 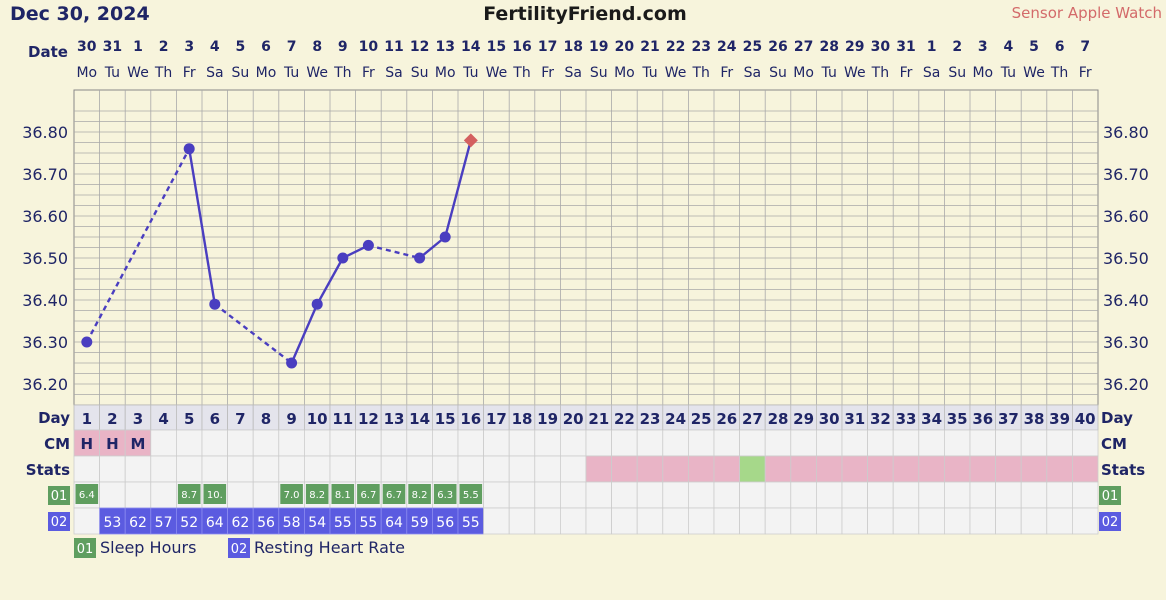 I want to click on day-number: 29, so click(x=803, y=419).